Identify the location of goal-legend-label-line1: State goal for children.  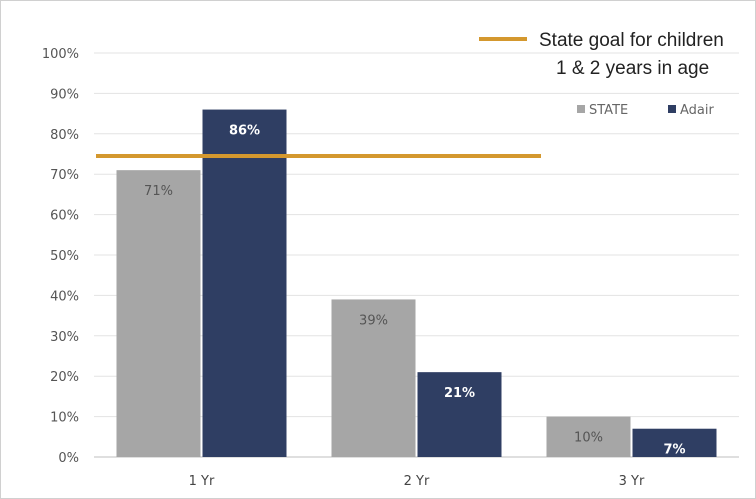
(631, 40).